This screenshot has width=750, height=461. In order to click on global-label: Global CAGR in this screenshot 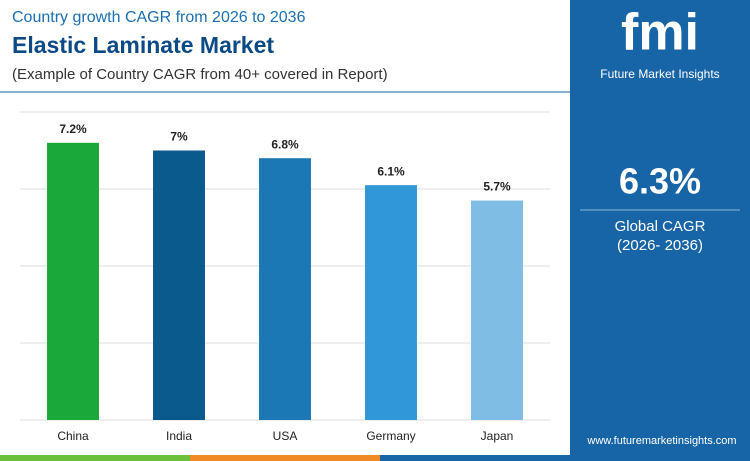, I will do `click(660, 226)`.